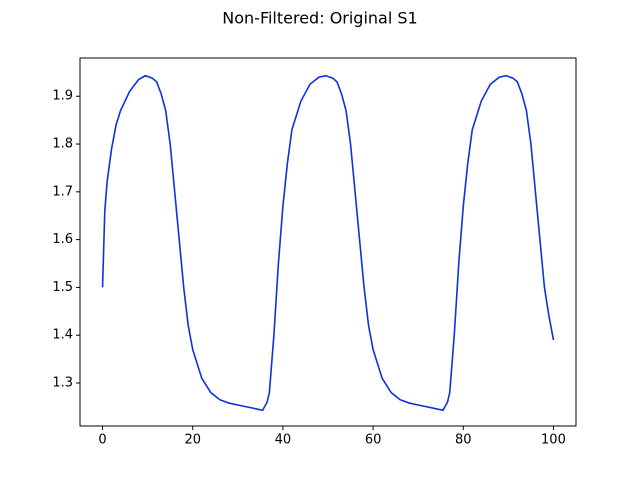 The image size is (640, 480). What do you see at coordinates (373, 440) in the screenshot?
I see `x-tick-label: 60` at bounding box center [373, 440].